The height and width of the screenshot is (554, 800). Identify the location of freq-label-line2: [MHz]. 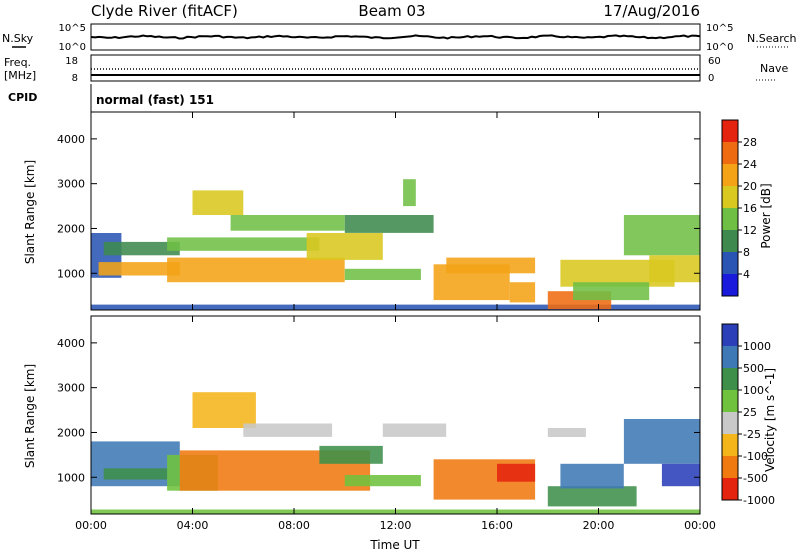
(20, 75).